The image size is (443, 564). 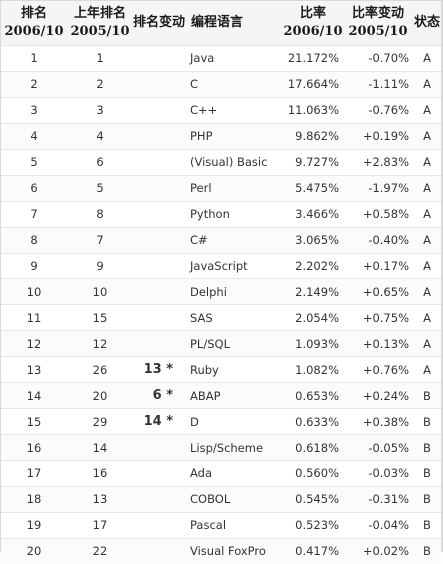 What do you see at coordinates (159, 369) in the screenshot?
I see `rank-change-cell: 13 *` at bounding box center [159, 369].